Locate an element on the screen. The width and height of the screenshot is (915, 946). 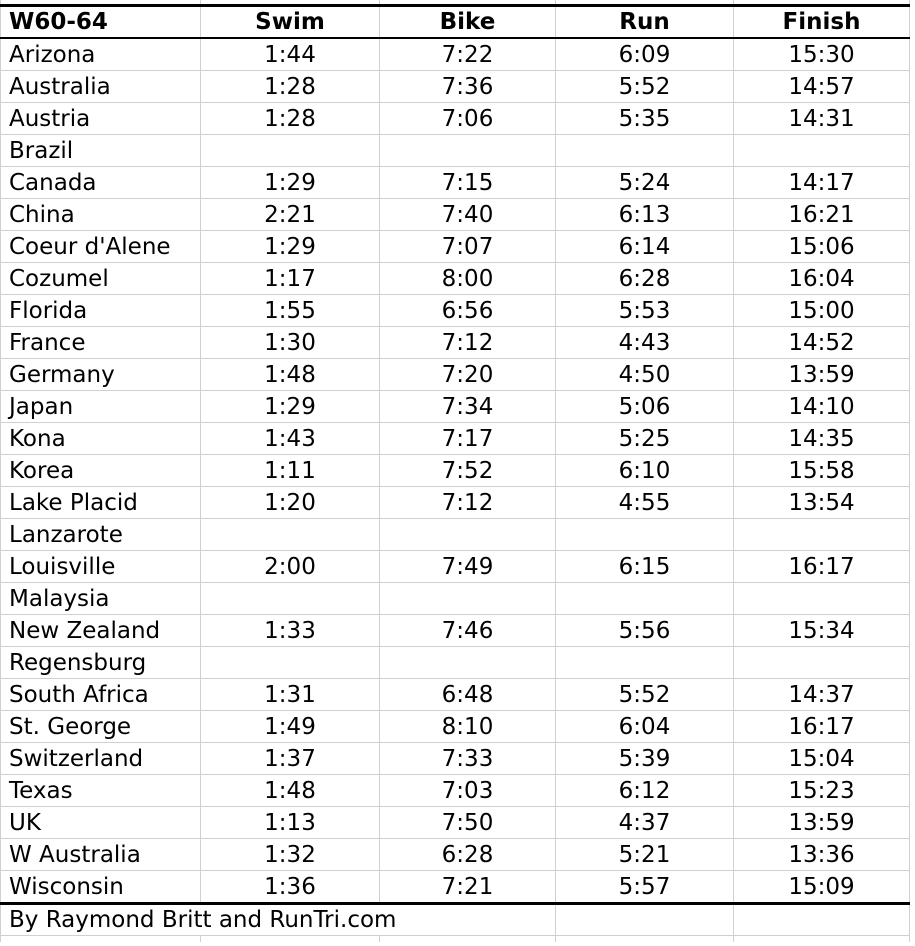
table-header: W60-64 Swim Bike Run Finish is located at coordinates (455, 19).